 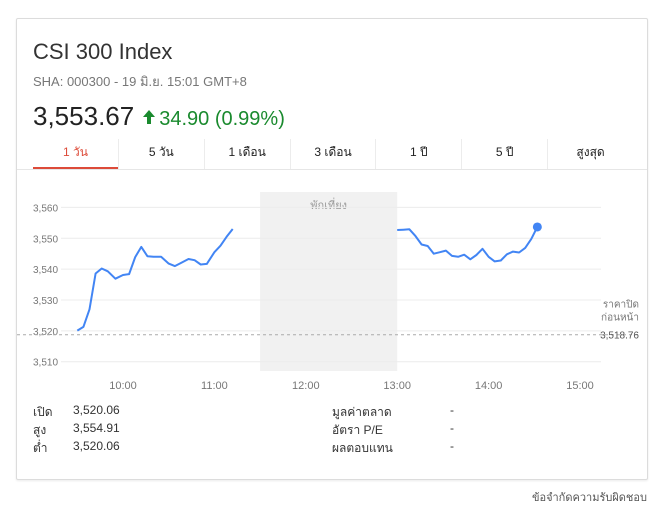 I want to click on morning-price-line, so click(x=155, y=280).